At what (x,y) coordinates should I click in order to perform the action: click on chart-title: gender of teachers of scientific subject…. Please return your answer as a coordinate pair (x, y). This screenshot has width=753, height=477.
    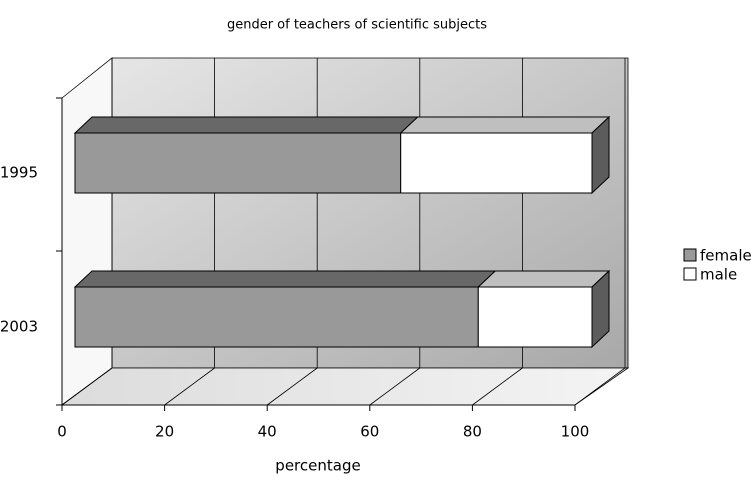
    Looking at the image, I should click on (357, 25).